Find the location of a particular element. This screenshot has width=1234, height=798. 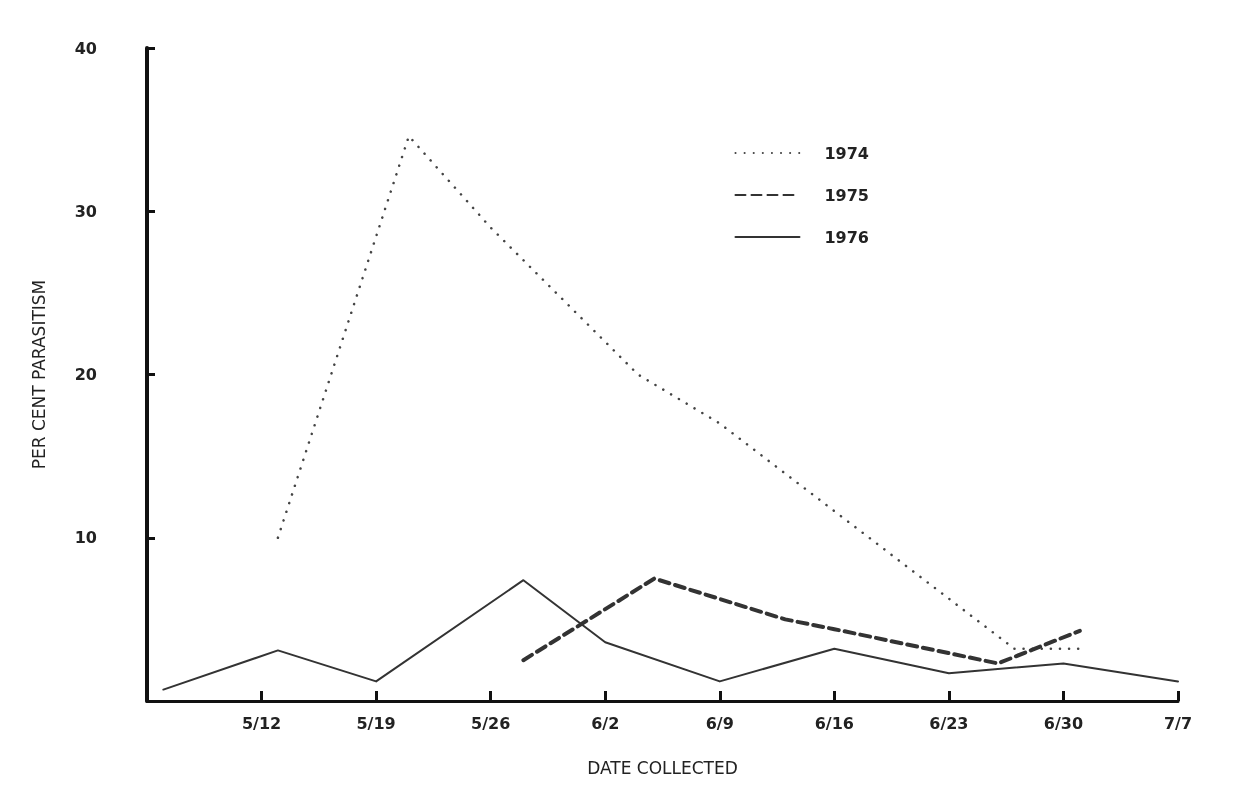

x-tick-label: 5/12 is located at coordinates (261, 723).